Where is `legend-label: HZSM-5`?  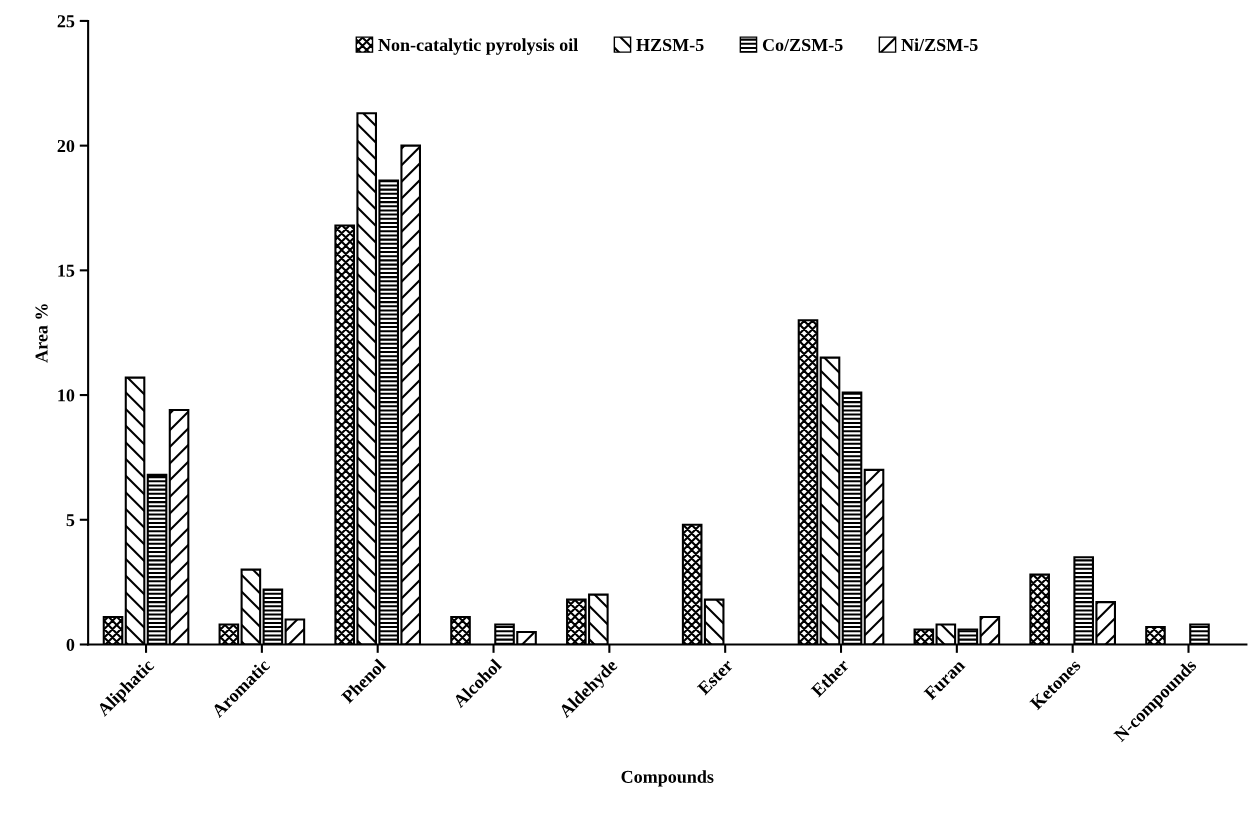
legend-label: HZSM-5 is located at coordinates (670, 45).